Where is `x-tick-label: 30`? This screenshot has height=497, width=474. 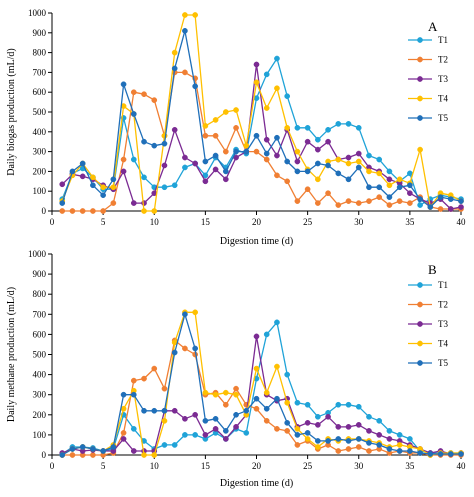 x-tick-label: 30 is located at coordinates (359, 466).